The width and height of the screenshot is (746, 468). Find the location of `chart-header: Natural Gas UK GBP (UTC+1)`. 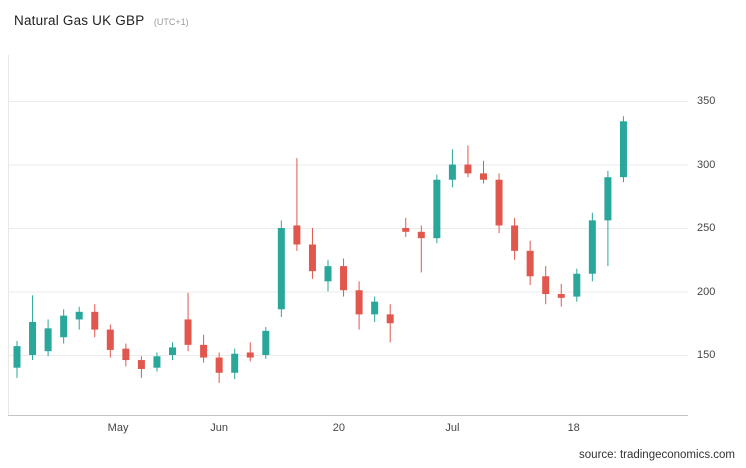

chart-header: Natural Gas UK GBP (UTC+1) is located at coordinates (101, 21).